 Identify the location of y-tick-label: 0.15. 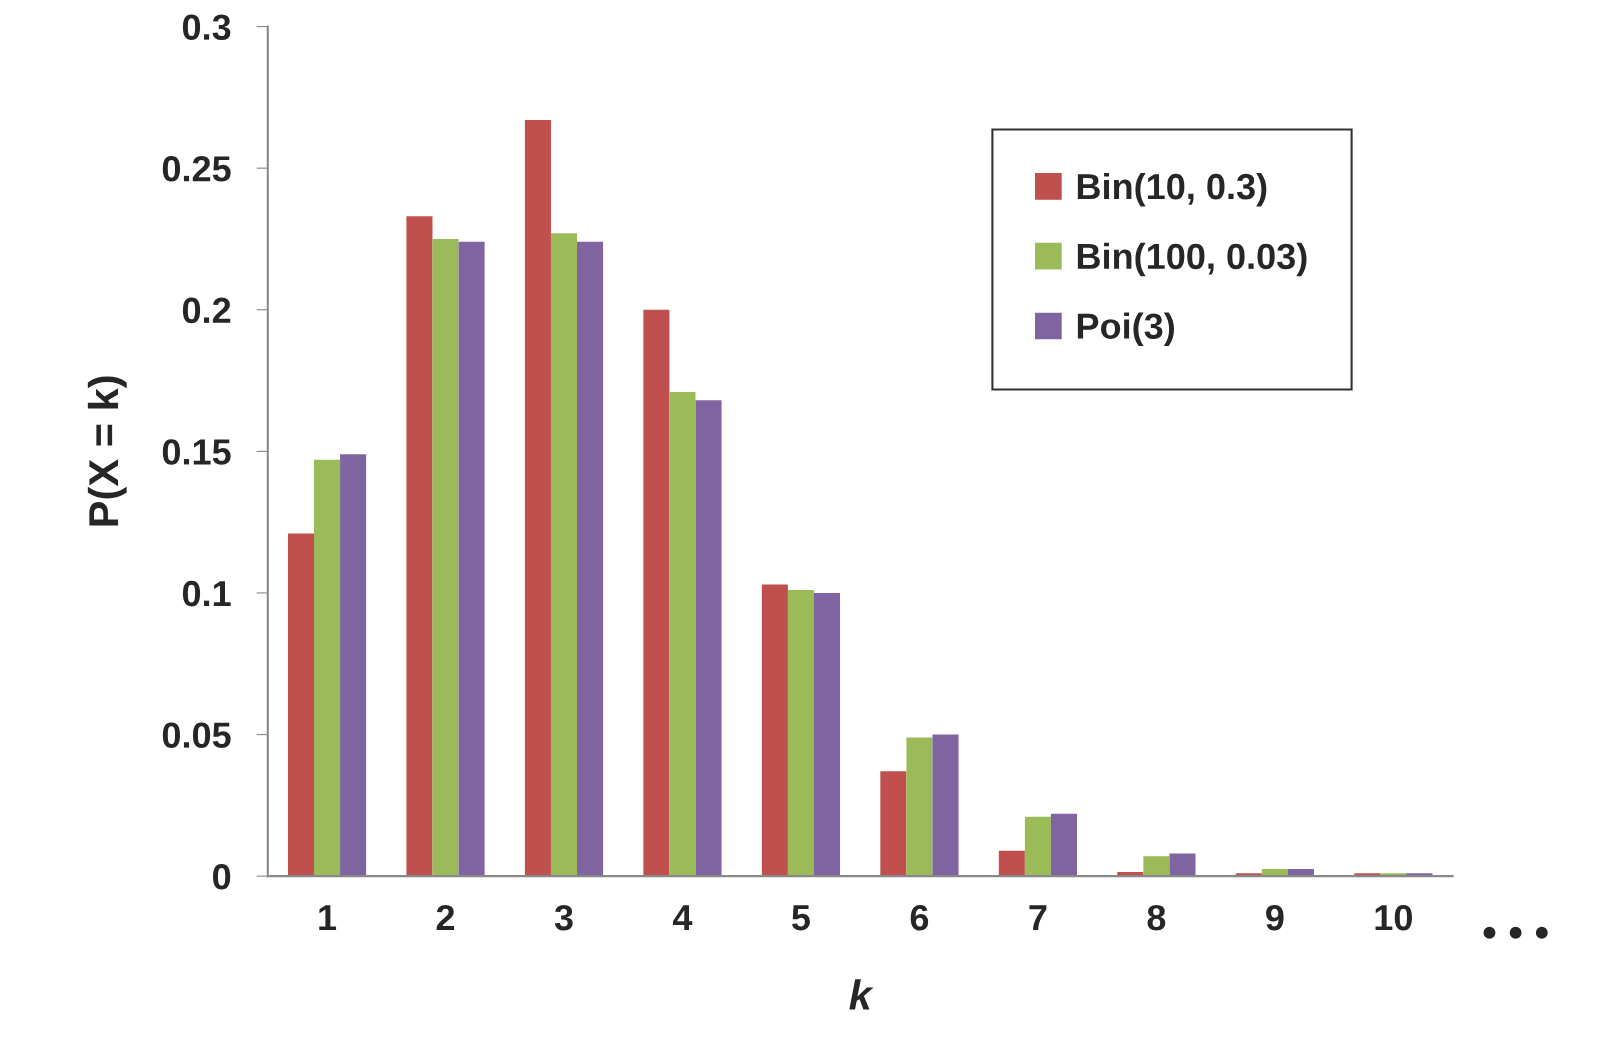
(196, 452).